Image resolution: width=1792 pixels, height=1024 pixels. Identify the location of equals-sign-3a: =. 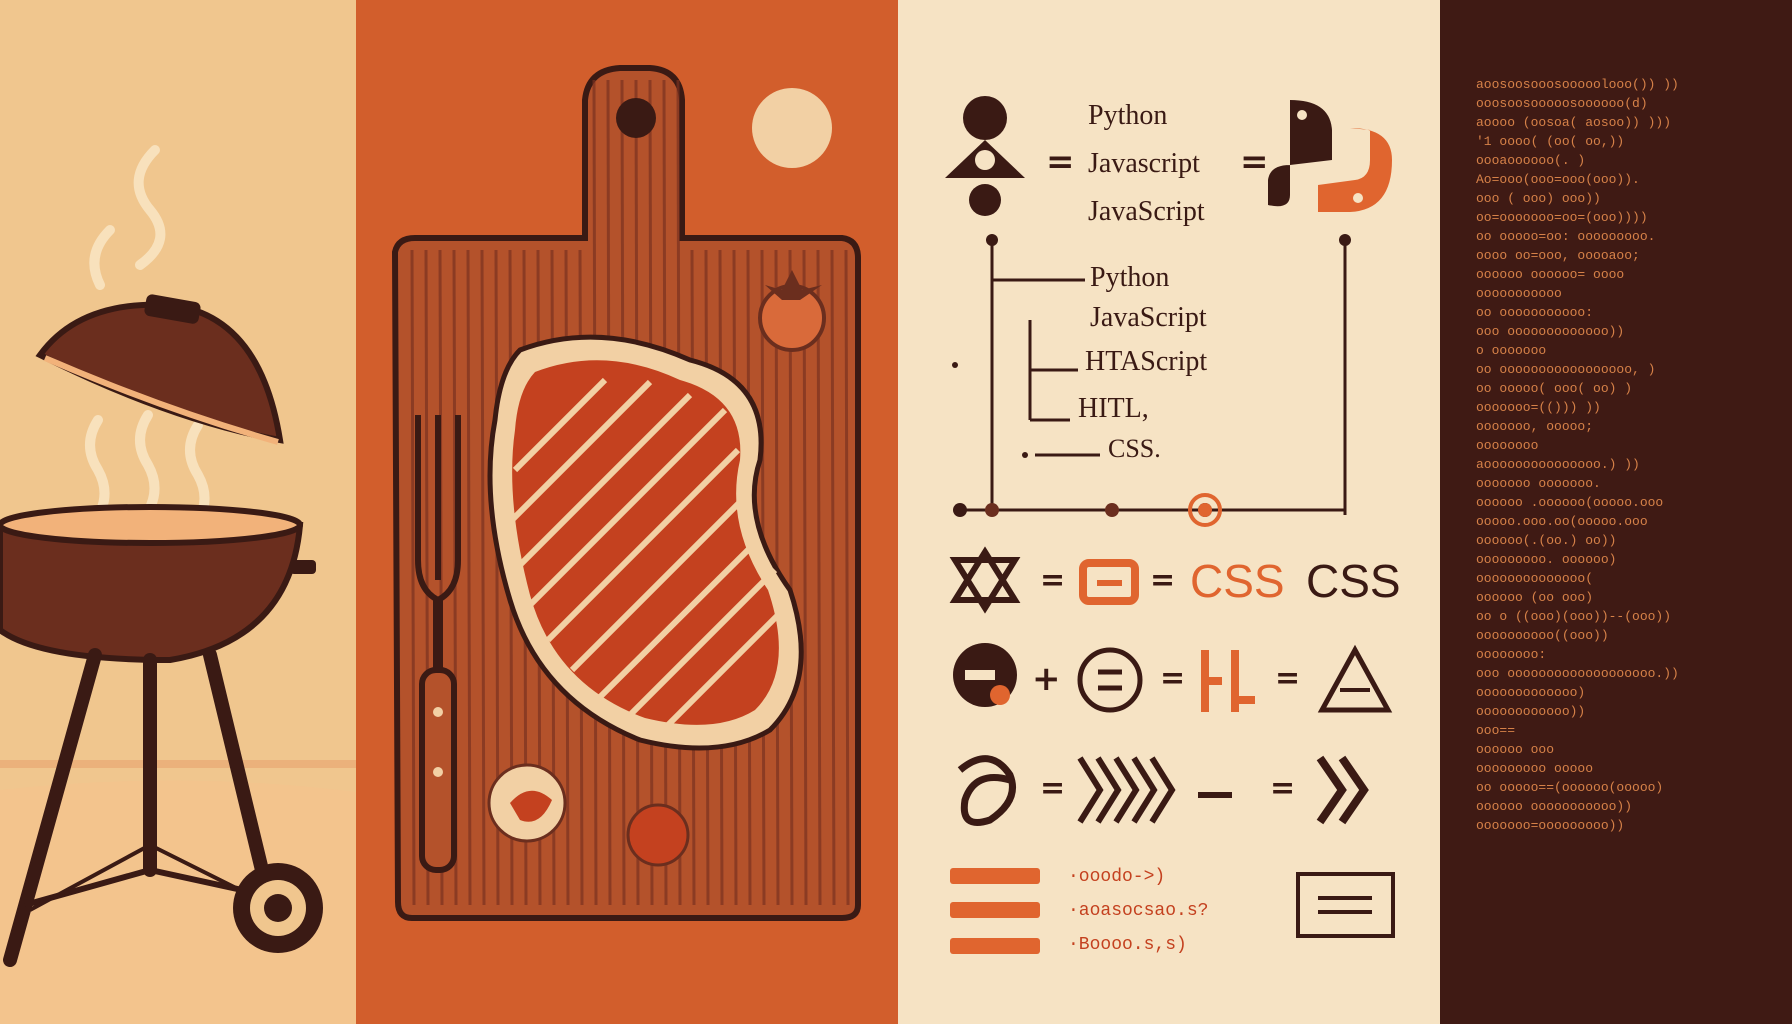
(1173, 678).